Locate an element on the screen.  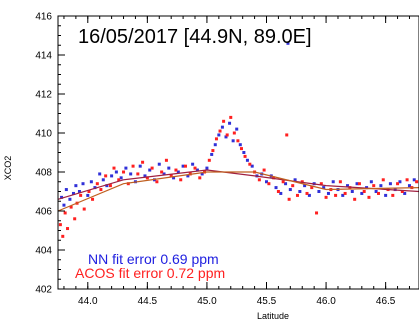
acos-fit-line is located at coordinates (238, 191).